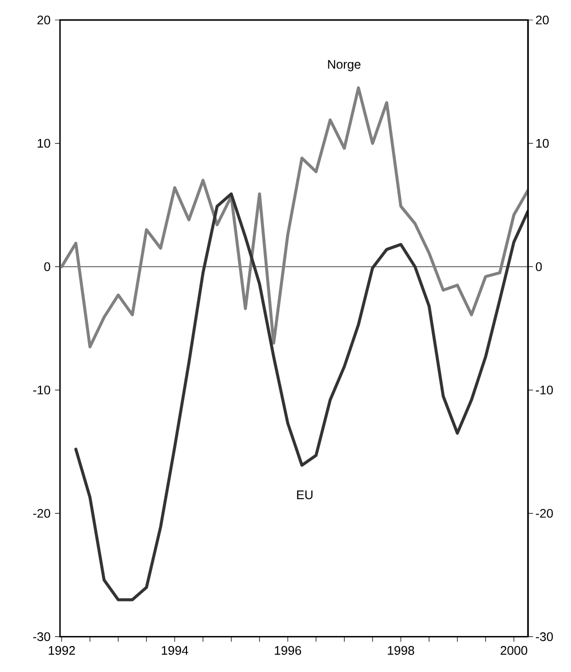 The height and width of the screenshot is (672, 571). Describe the element at coordinates (175, 650) in the screenshot. I see `x-tick-label: 1994` at that location.